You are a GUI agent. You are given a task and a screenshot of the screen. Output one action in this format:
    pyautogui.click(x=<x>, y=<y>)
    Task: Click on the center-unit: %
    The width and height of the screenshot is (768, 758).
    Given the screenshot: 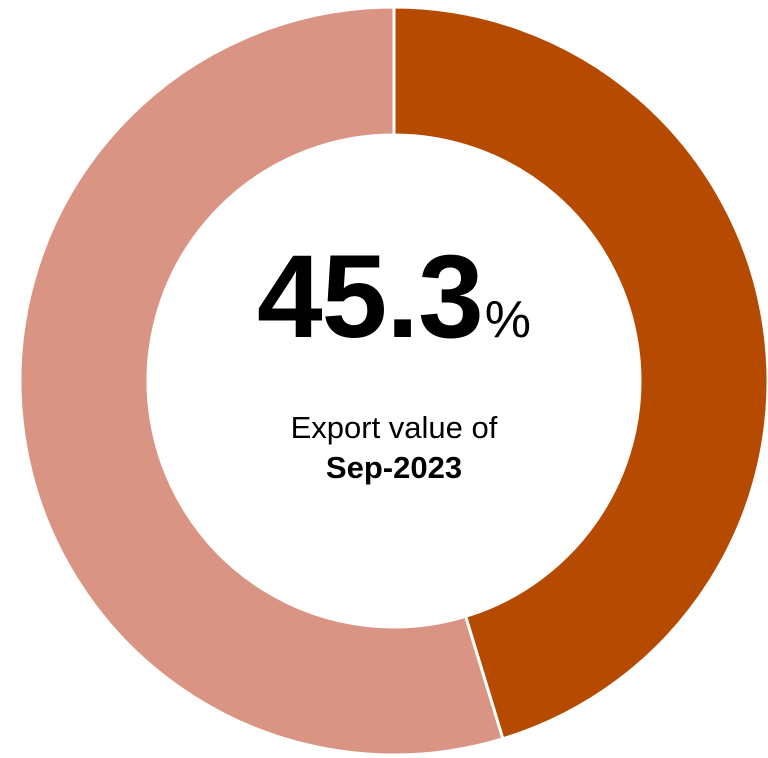 What is the action you would take?
    pyautogui.click(x=507, y=320)
    